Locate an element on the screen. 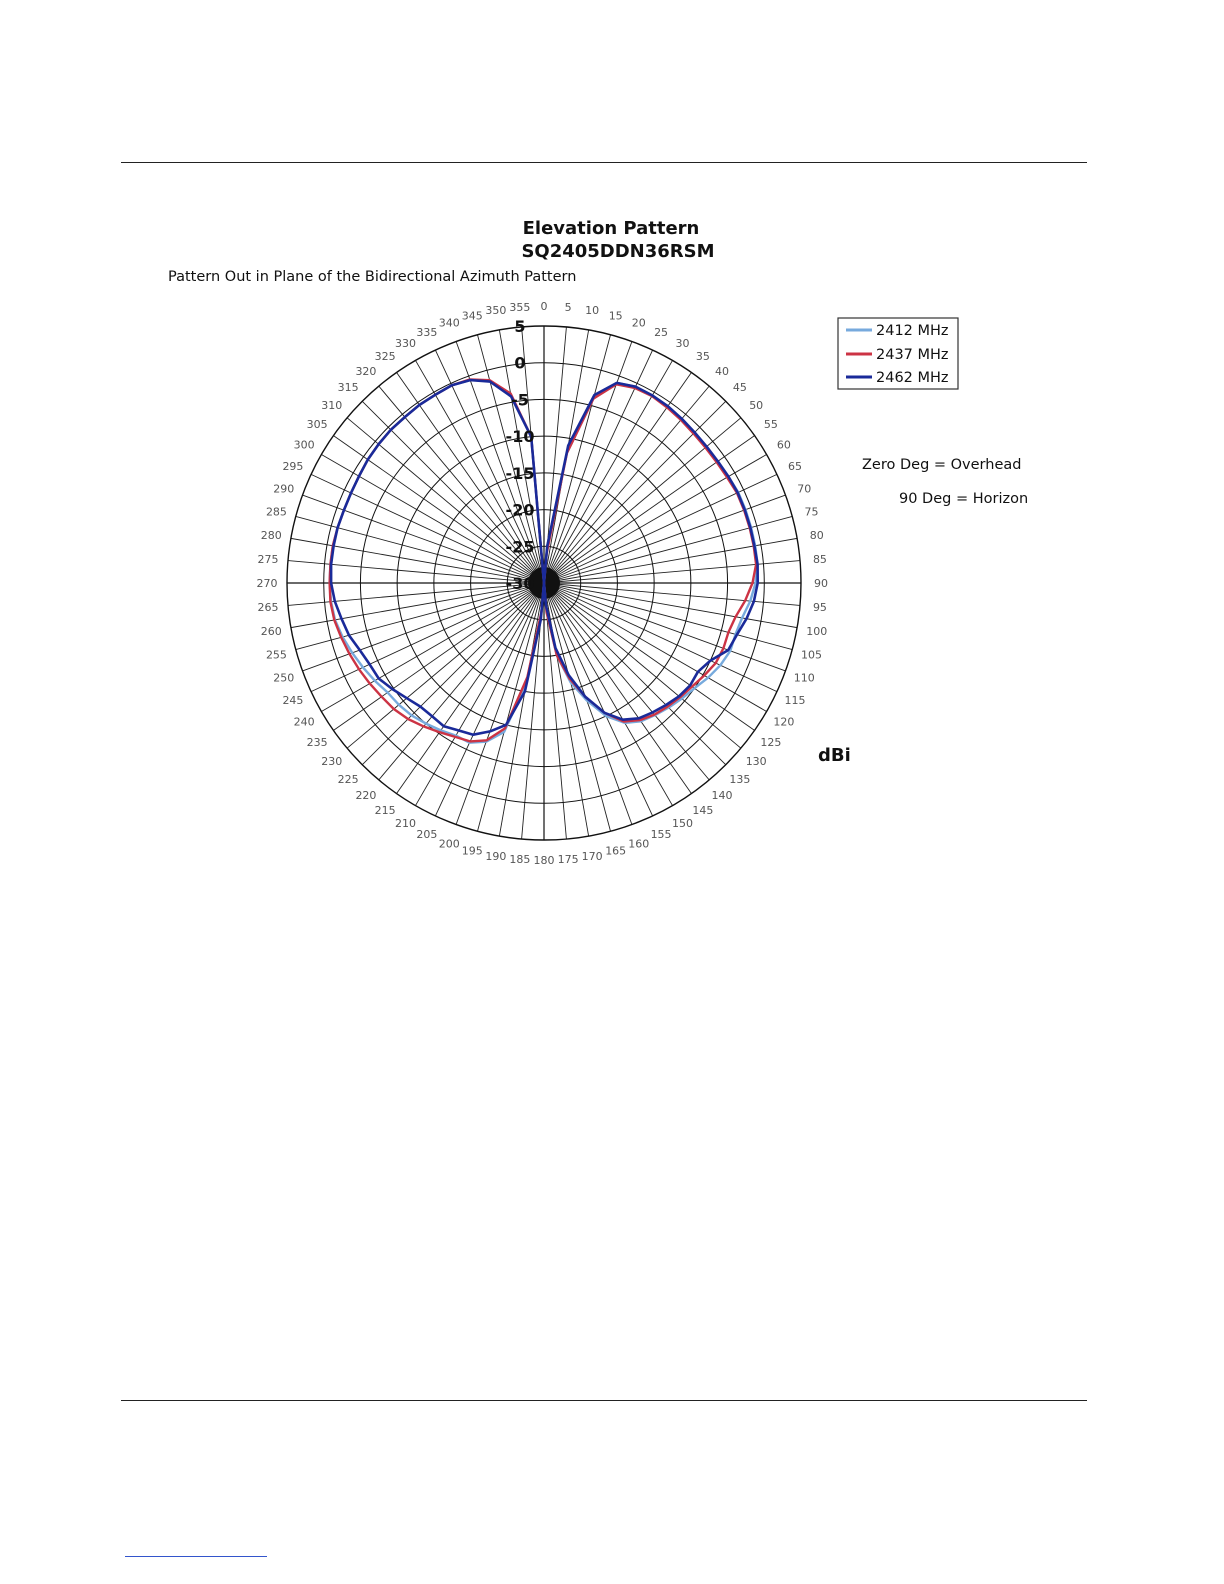  radial-tick-label: 0 is located at coordinates (519, 363).